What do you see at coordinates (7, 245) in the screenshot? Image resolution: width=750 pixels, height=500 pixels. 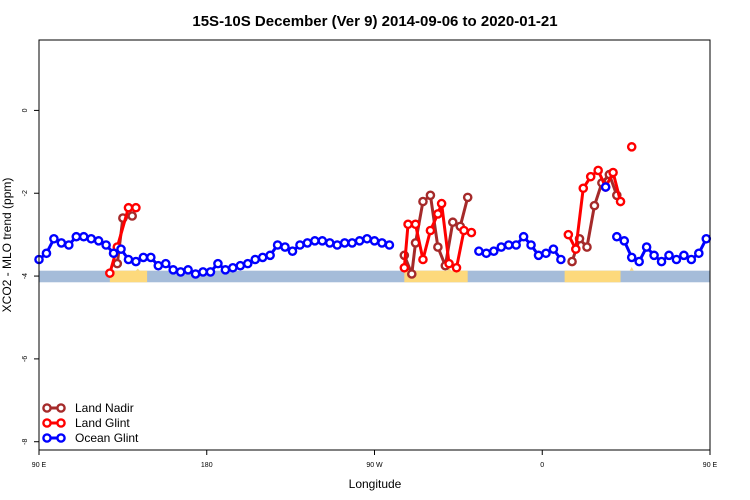 I see `y-axis-label: XCO2 - MLO trend (ppm)` at bounding box center [7, 245].